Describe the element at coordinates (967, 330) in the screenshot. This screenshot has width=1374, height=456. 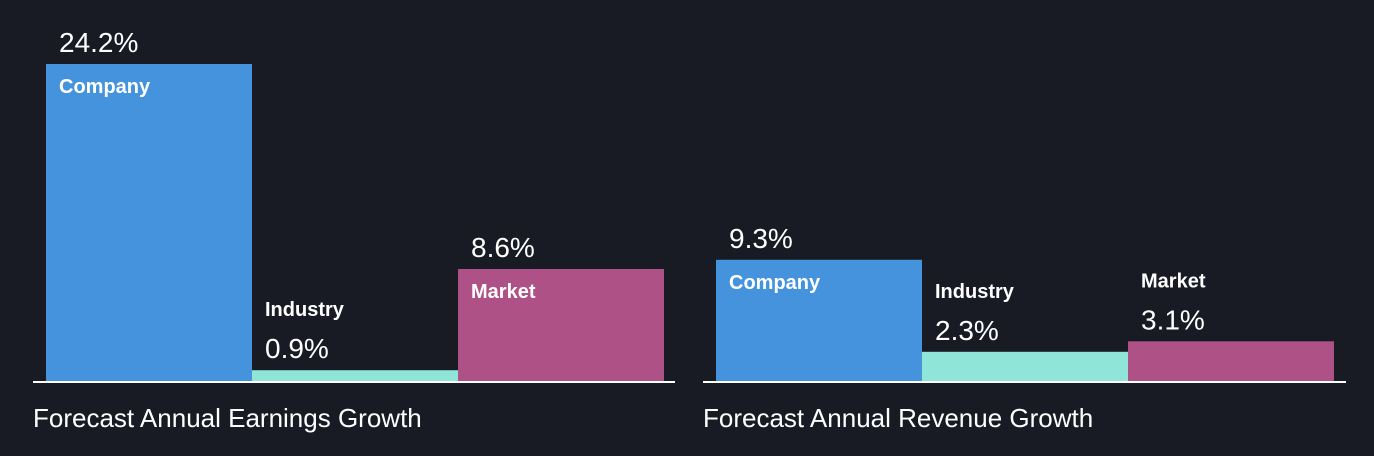
I see `value-label-industry: 2.3%` at that location.